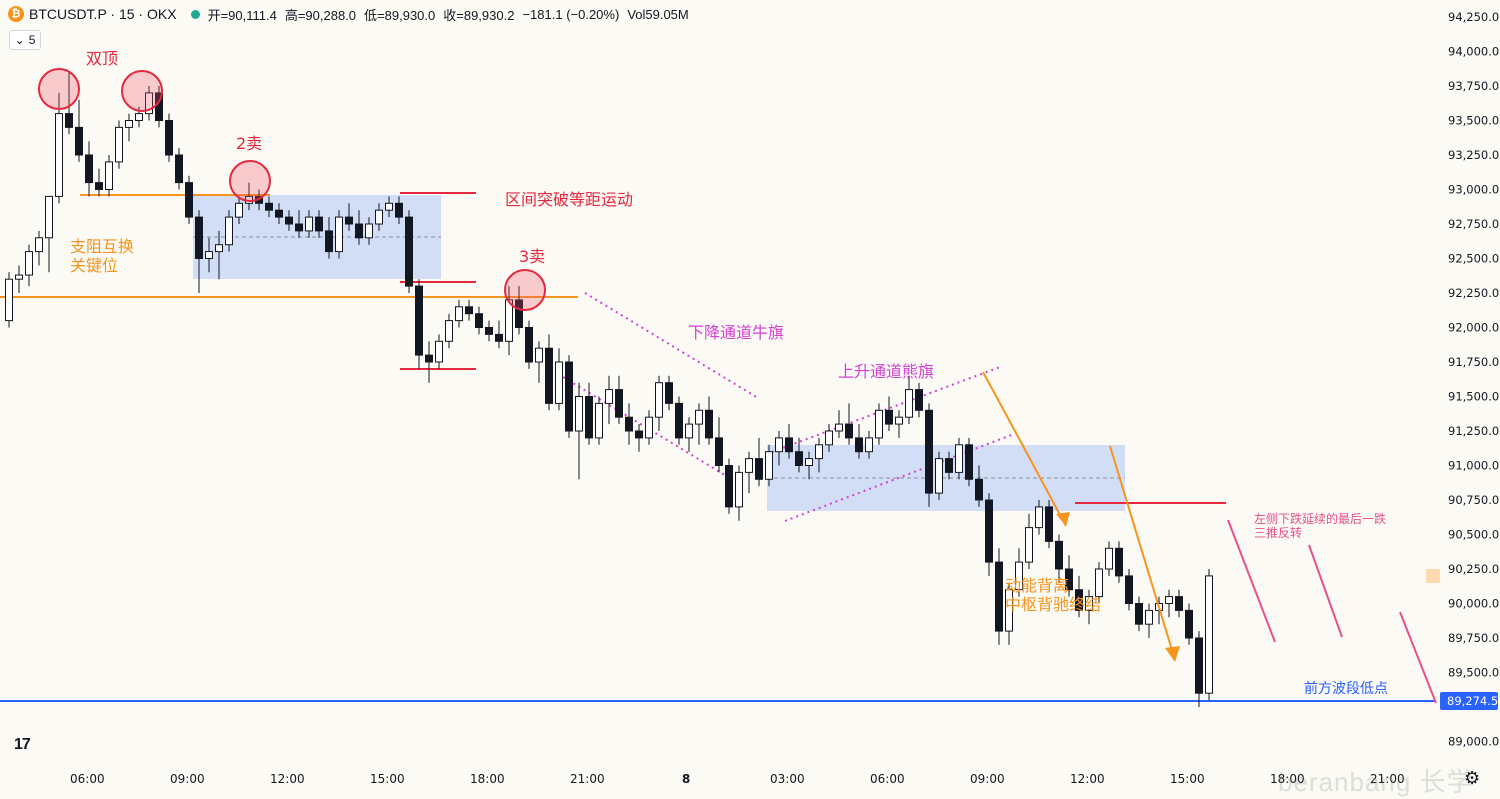 This screenshot has width=1500, height=799. What do you see at coordinates (1376, 782) in the screenshot?
I see `watermark-text: beranbang 长学` at bounding box center [1376, 782].